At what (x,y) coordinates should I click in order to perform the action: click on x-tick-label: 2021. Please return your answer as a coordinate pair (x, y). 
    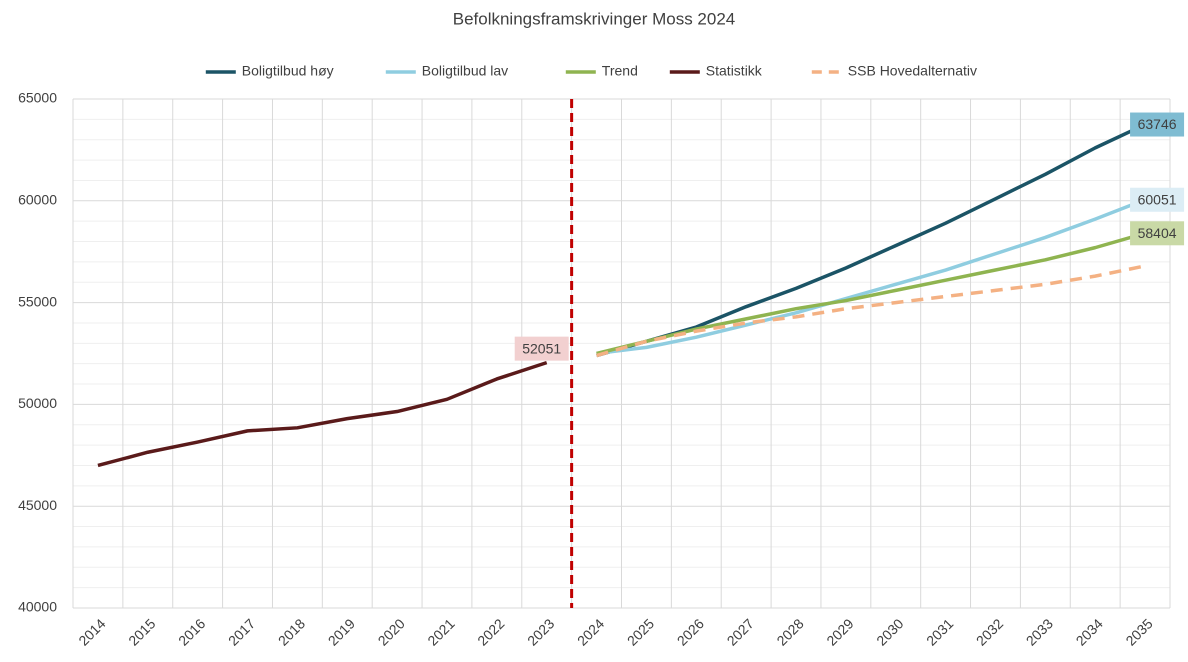
    Looking at the image, I should click on (440, 631).